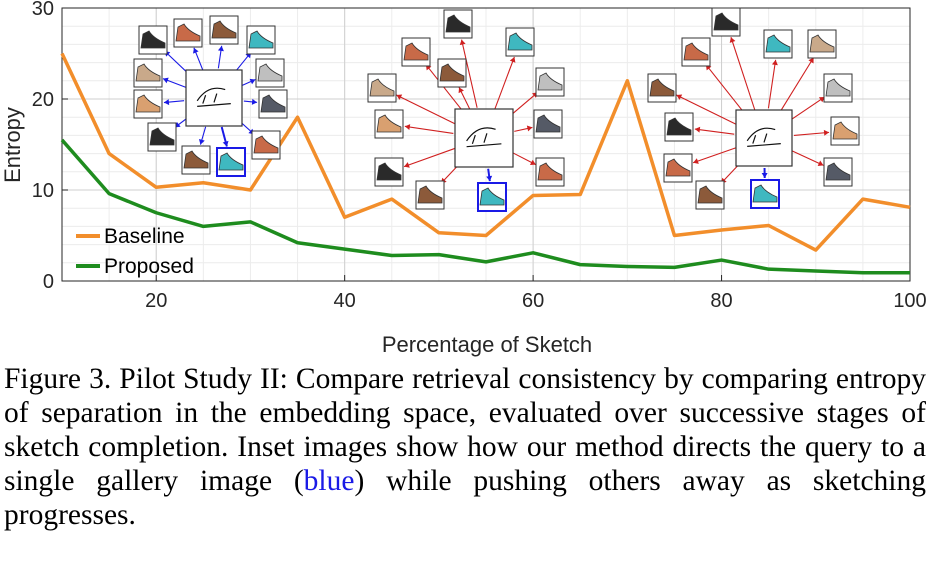 This screenshot has width=930, height=575. Describe the element at coordinates (487, 344) in the screenshot. I see `x-axis-label: Percentage of Sketch` at that location.